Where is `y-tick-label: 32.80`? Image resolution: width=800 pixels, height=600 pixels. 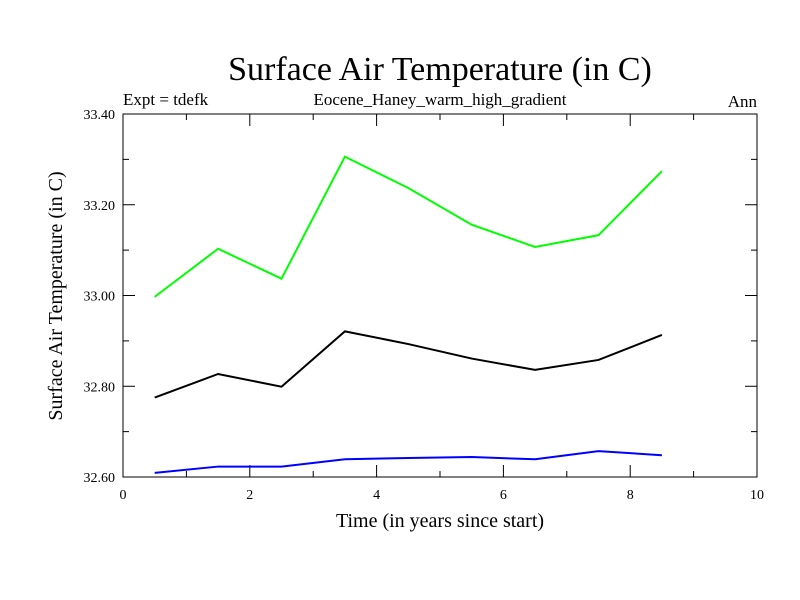
y-tick-label: 32.80 is located at coordinates (100, 387).